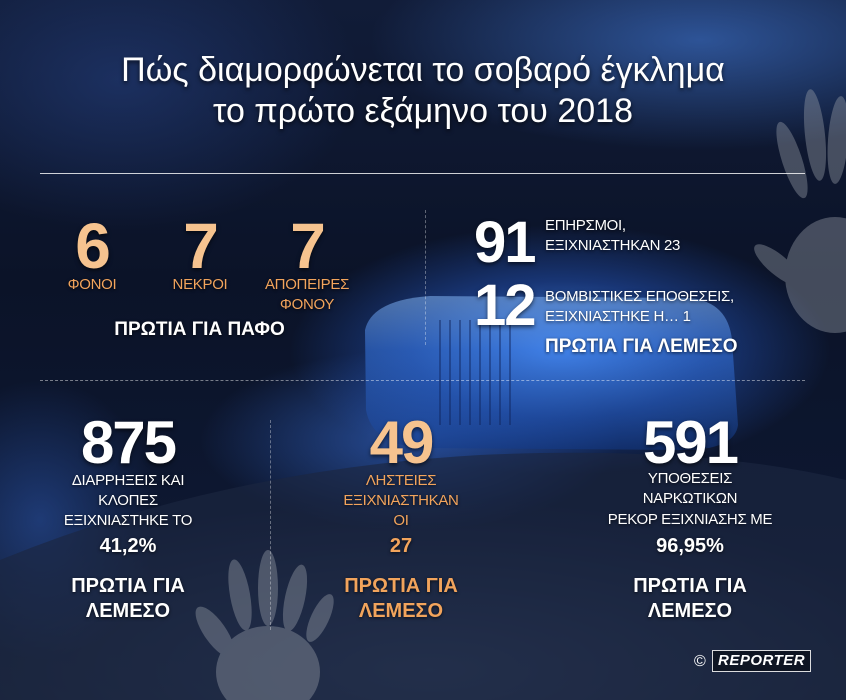 This screenshot has width=846, height=700. I want to click on stat-label: ΛΗΣΤΕΙΕΣ, so click(401, 480).